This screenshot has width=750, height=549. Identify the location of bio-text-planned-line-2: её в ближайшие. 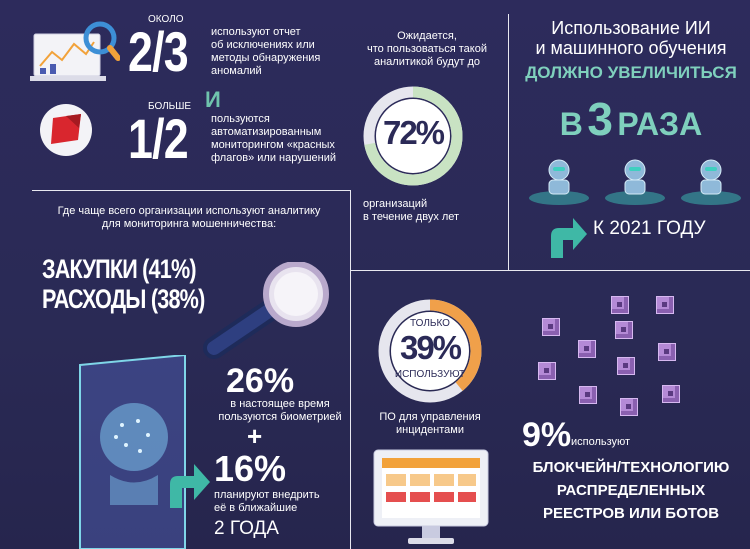
(256, 508).